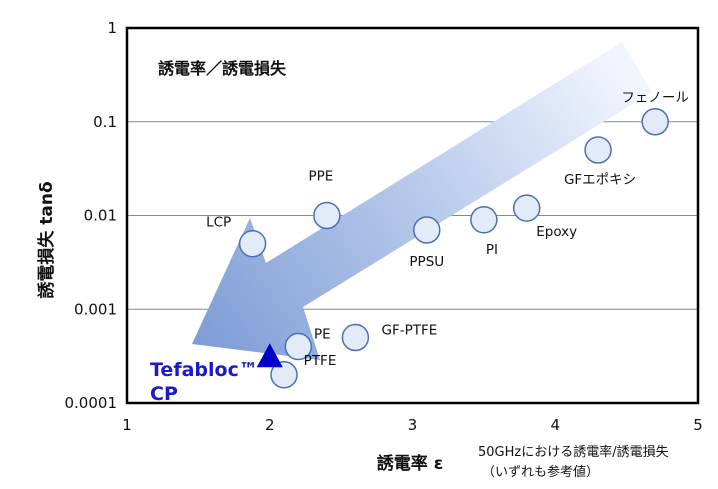  Describe the element at coordinates (320, 361) in the screenshot. I see `point-label: PTFE` at that location.